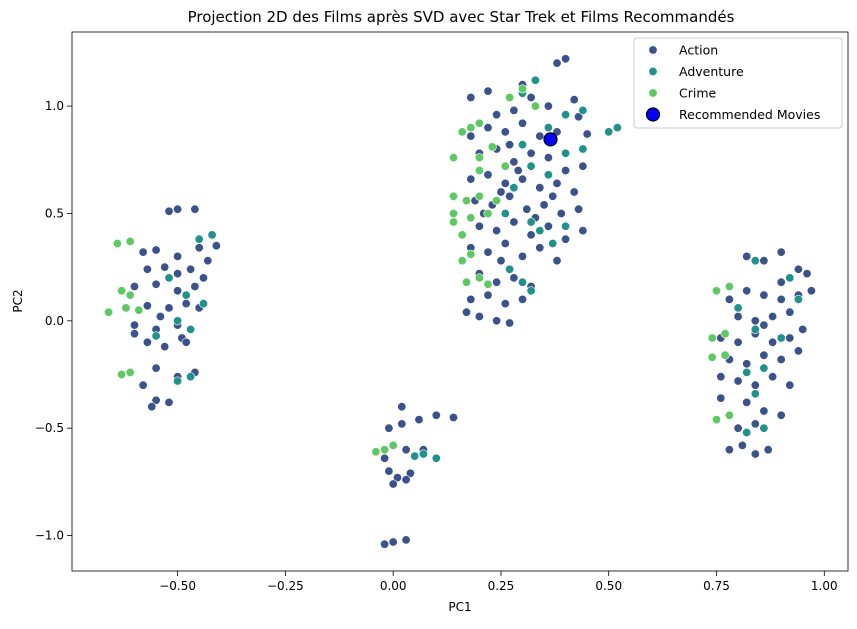 The height and width of the screenshot is (629, 857). Describe the element at coordinates (285, 586) in the screenshot. I see `x-tick-label: −0.25` at that location.